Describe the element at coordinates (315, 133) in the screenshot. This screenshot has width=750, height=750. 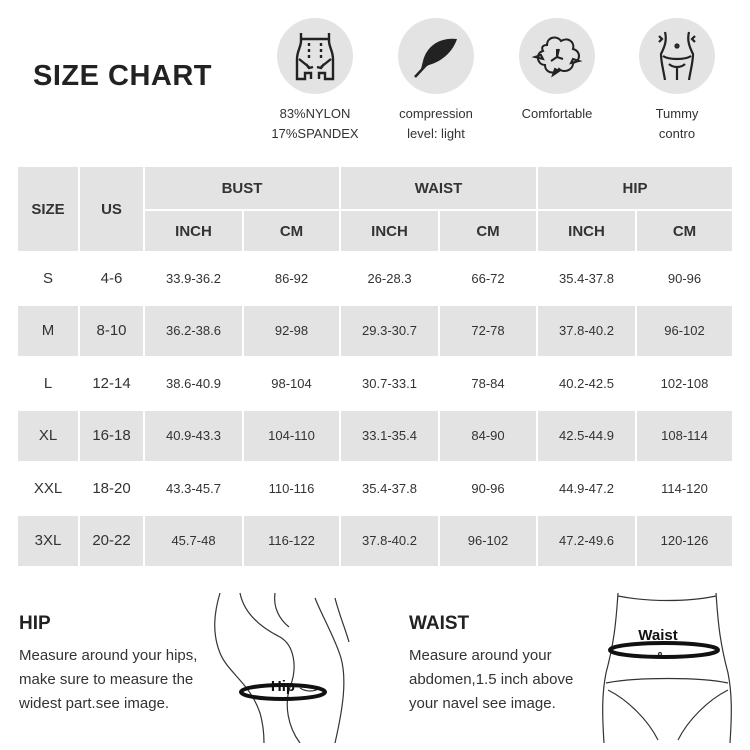
I see `feature-label: 17%SPANDEX` at that location.